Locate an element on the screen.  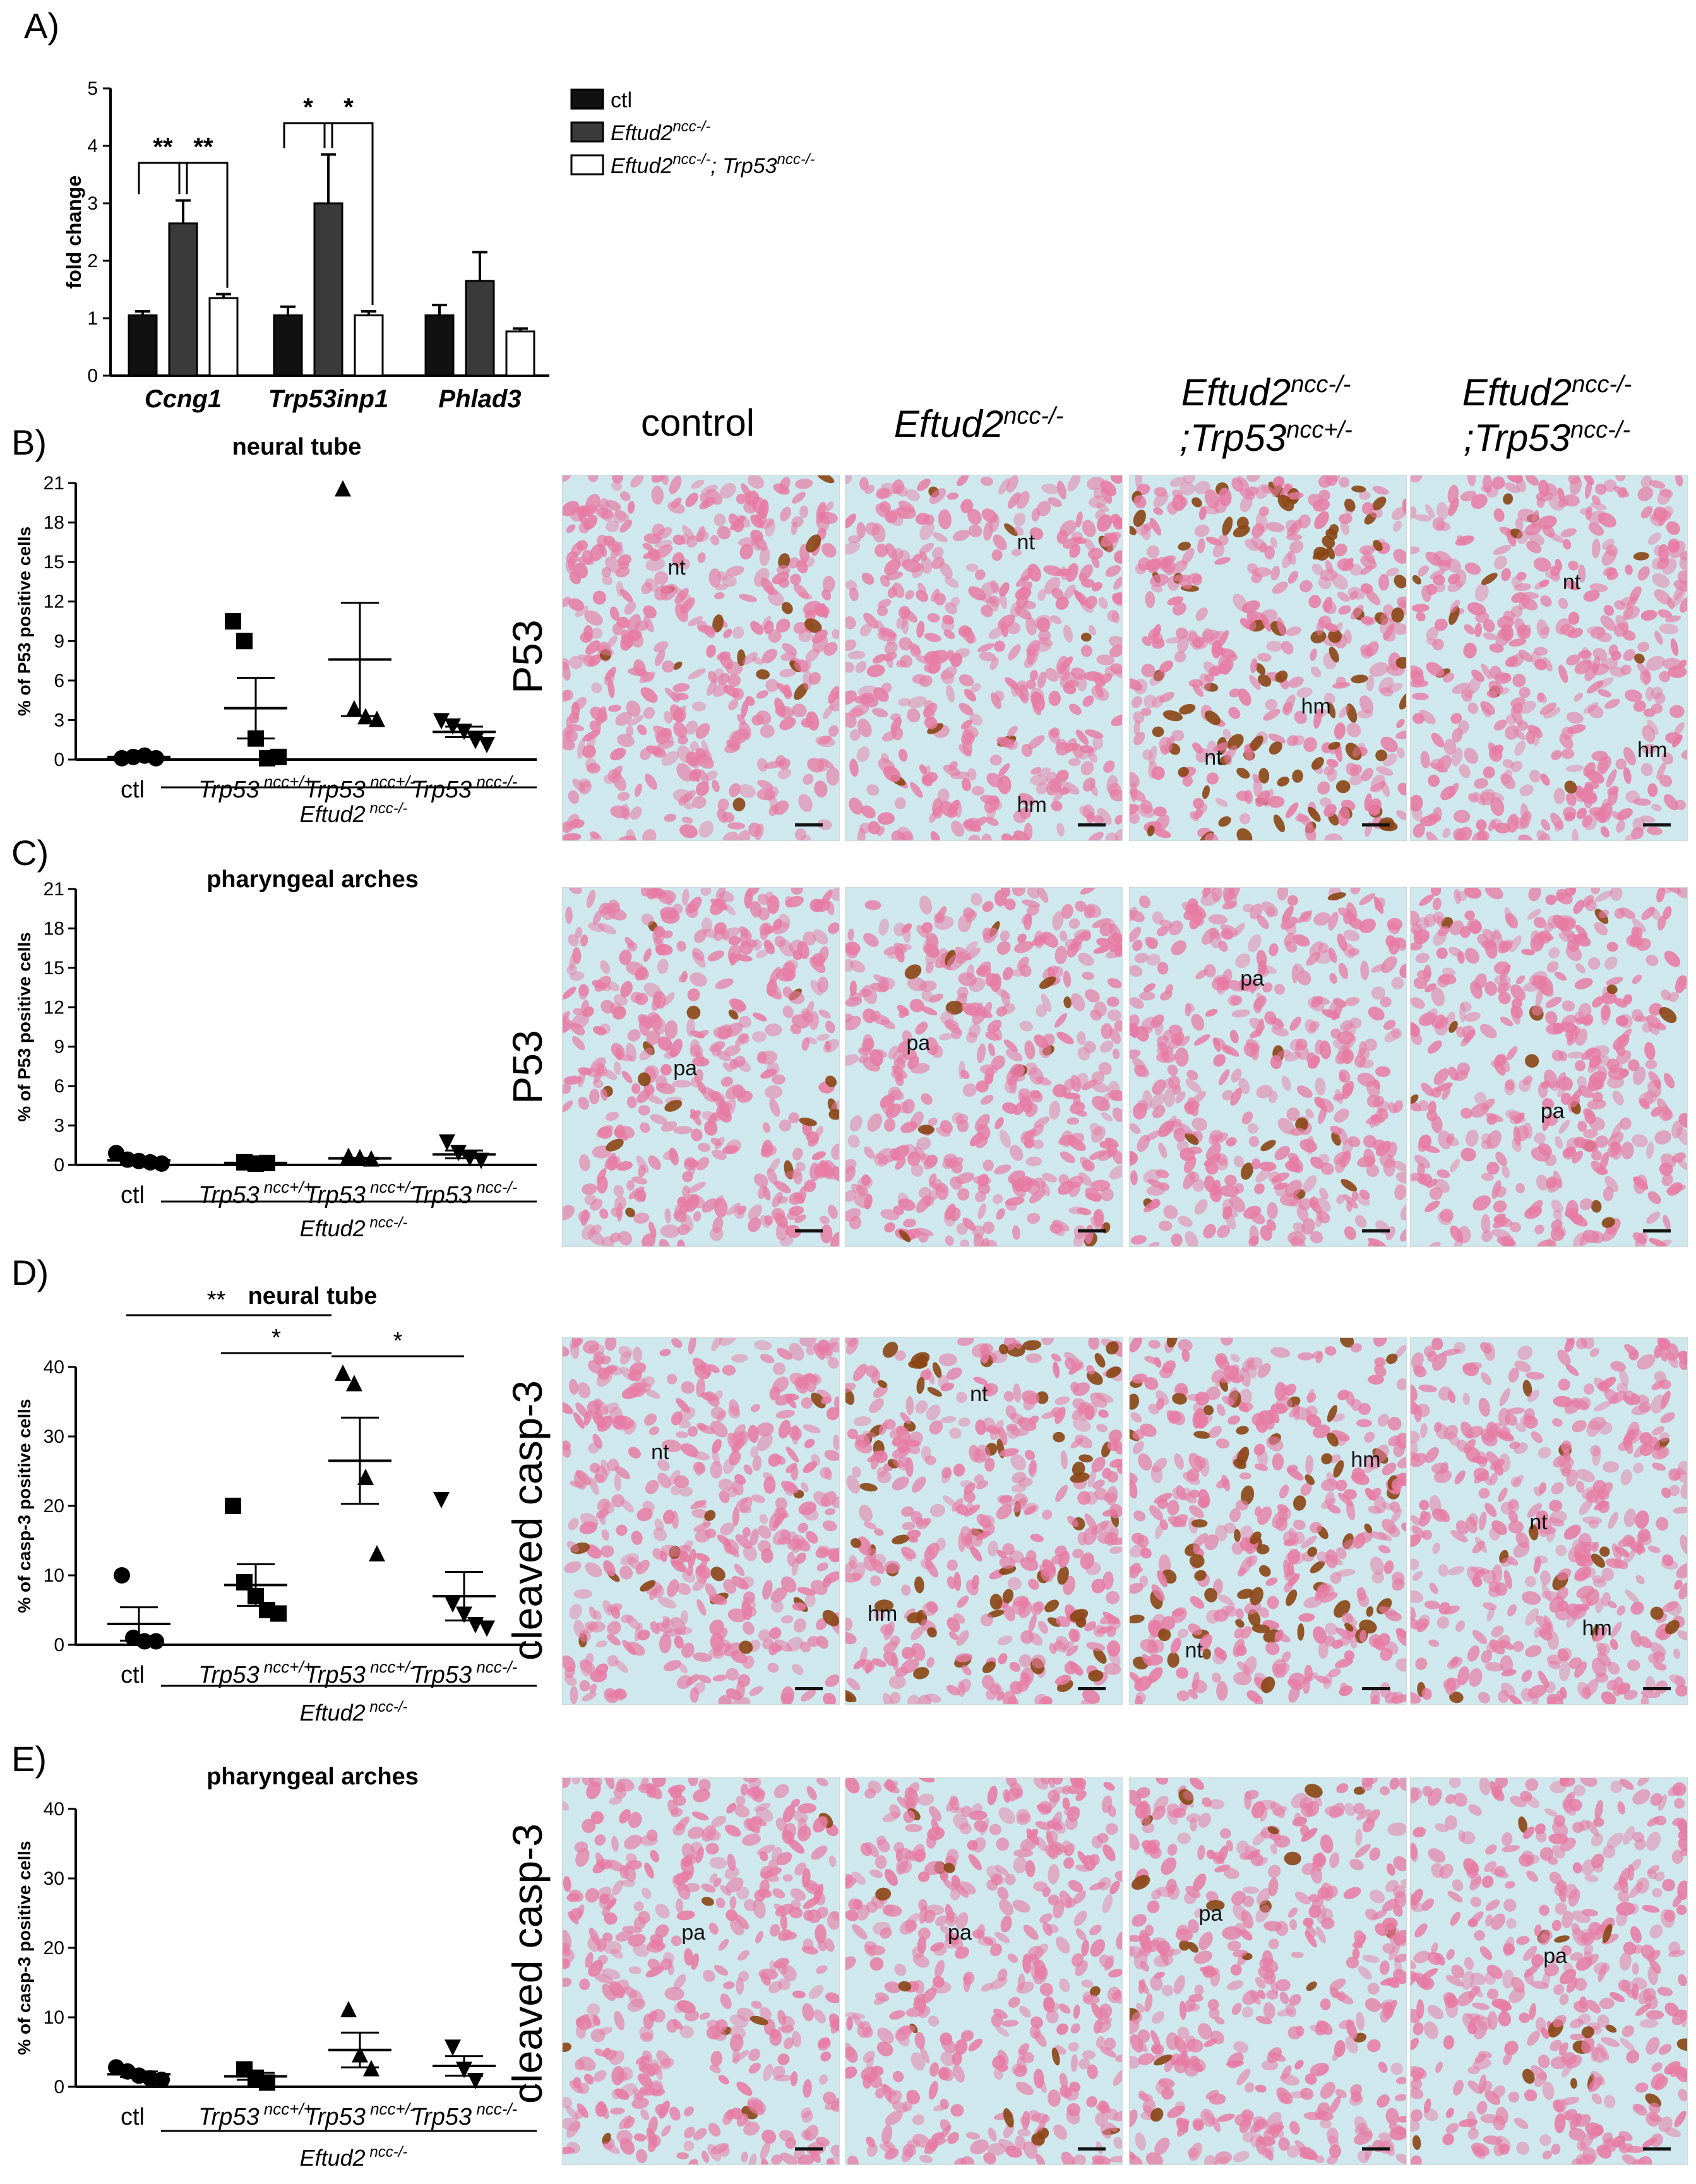
row-stain-label: cleaved casp-3 is located at coordinates (527, 1520).